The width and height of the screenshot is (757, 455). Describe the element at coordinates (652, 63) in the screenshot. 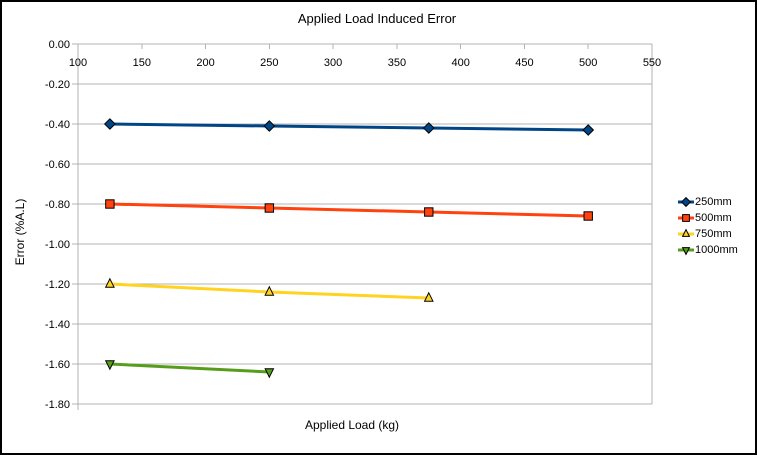

I see `x-tick-label: 550` at that location.